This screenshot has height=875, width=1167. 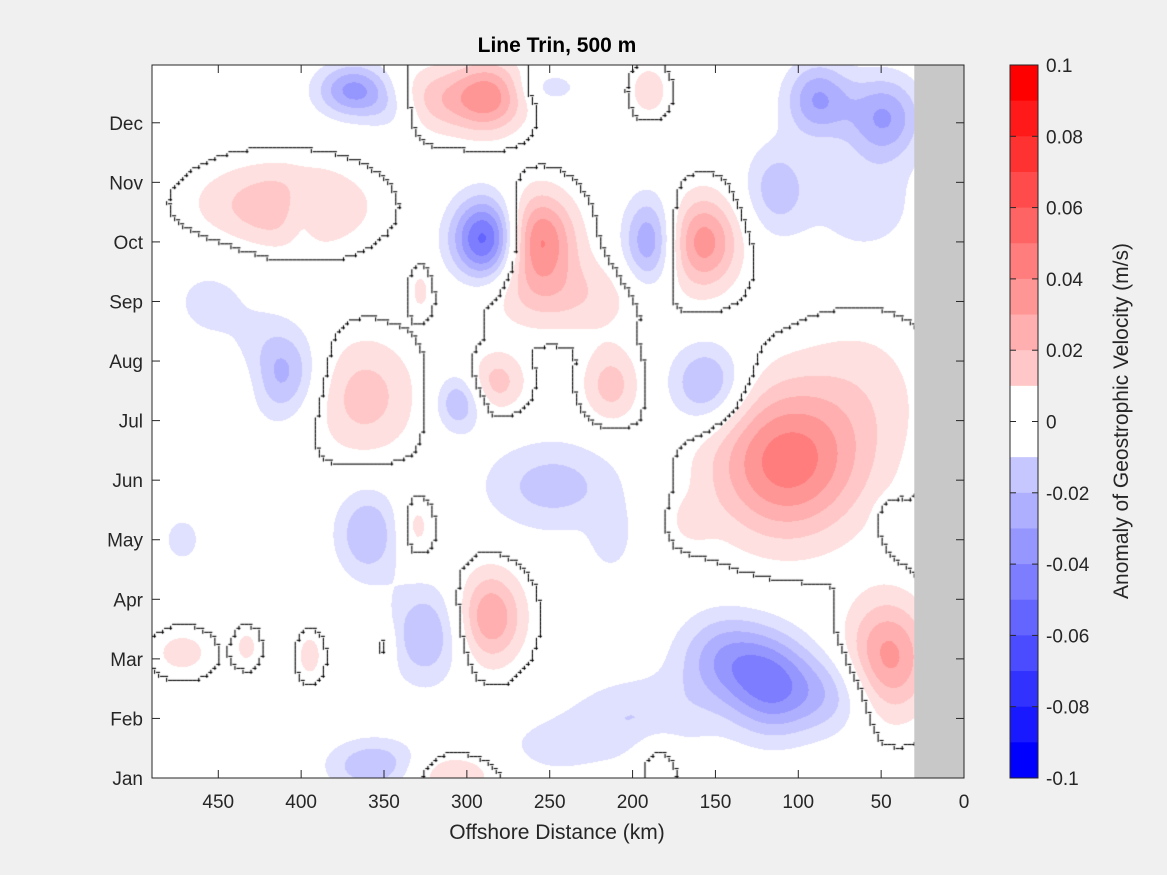 What do you see at coordinates (127, 481) in the screenshot?
I see `y-tick-label: Jun` at bounding box center [127, 481].